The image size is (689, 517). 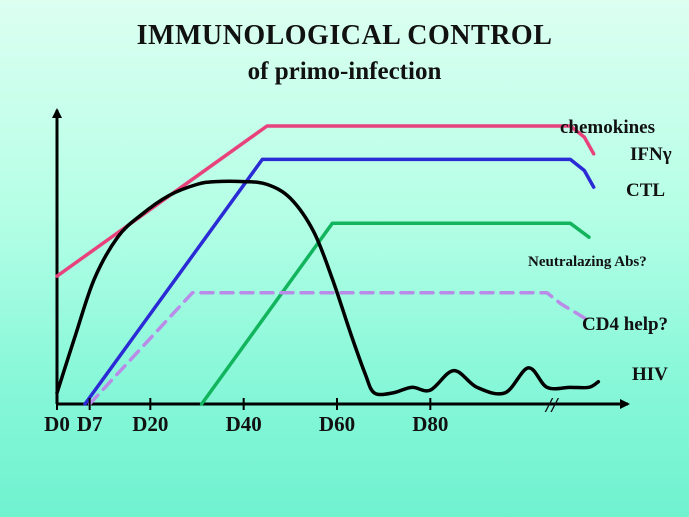 What do you see at coordinates (430, 424) in the screenshot?
I see `x-tick-label: D80` at bounding box center [430, 424].